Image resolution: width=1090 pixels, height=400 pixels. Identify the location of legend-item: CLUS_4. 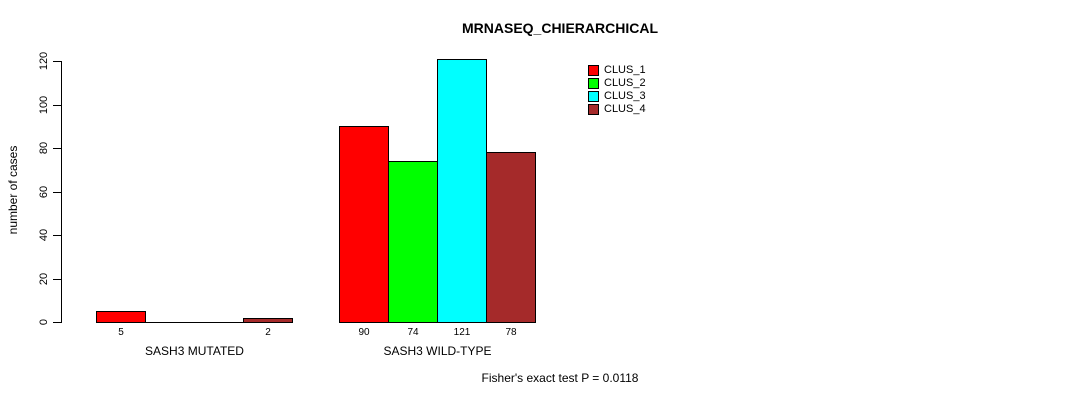
(617, 109).